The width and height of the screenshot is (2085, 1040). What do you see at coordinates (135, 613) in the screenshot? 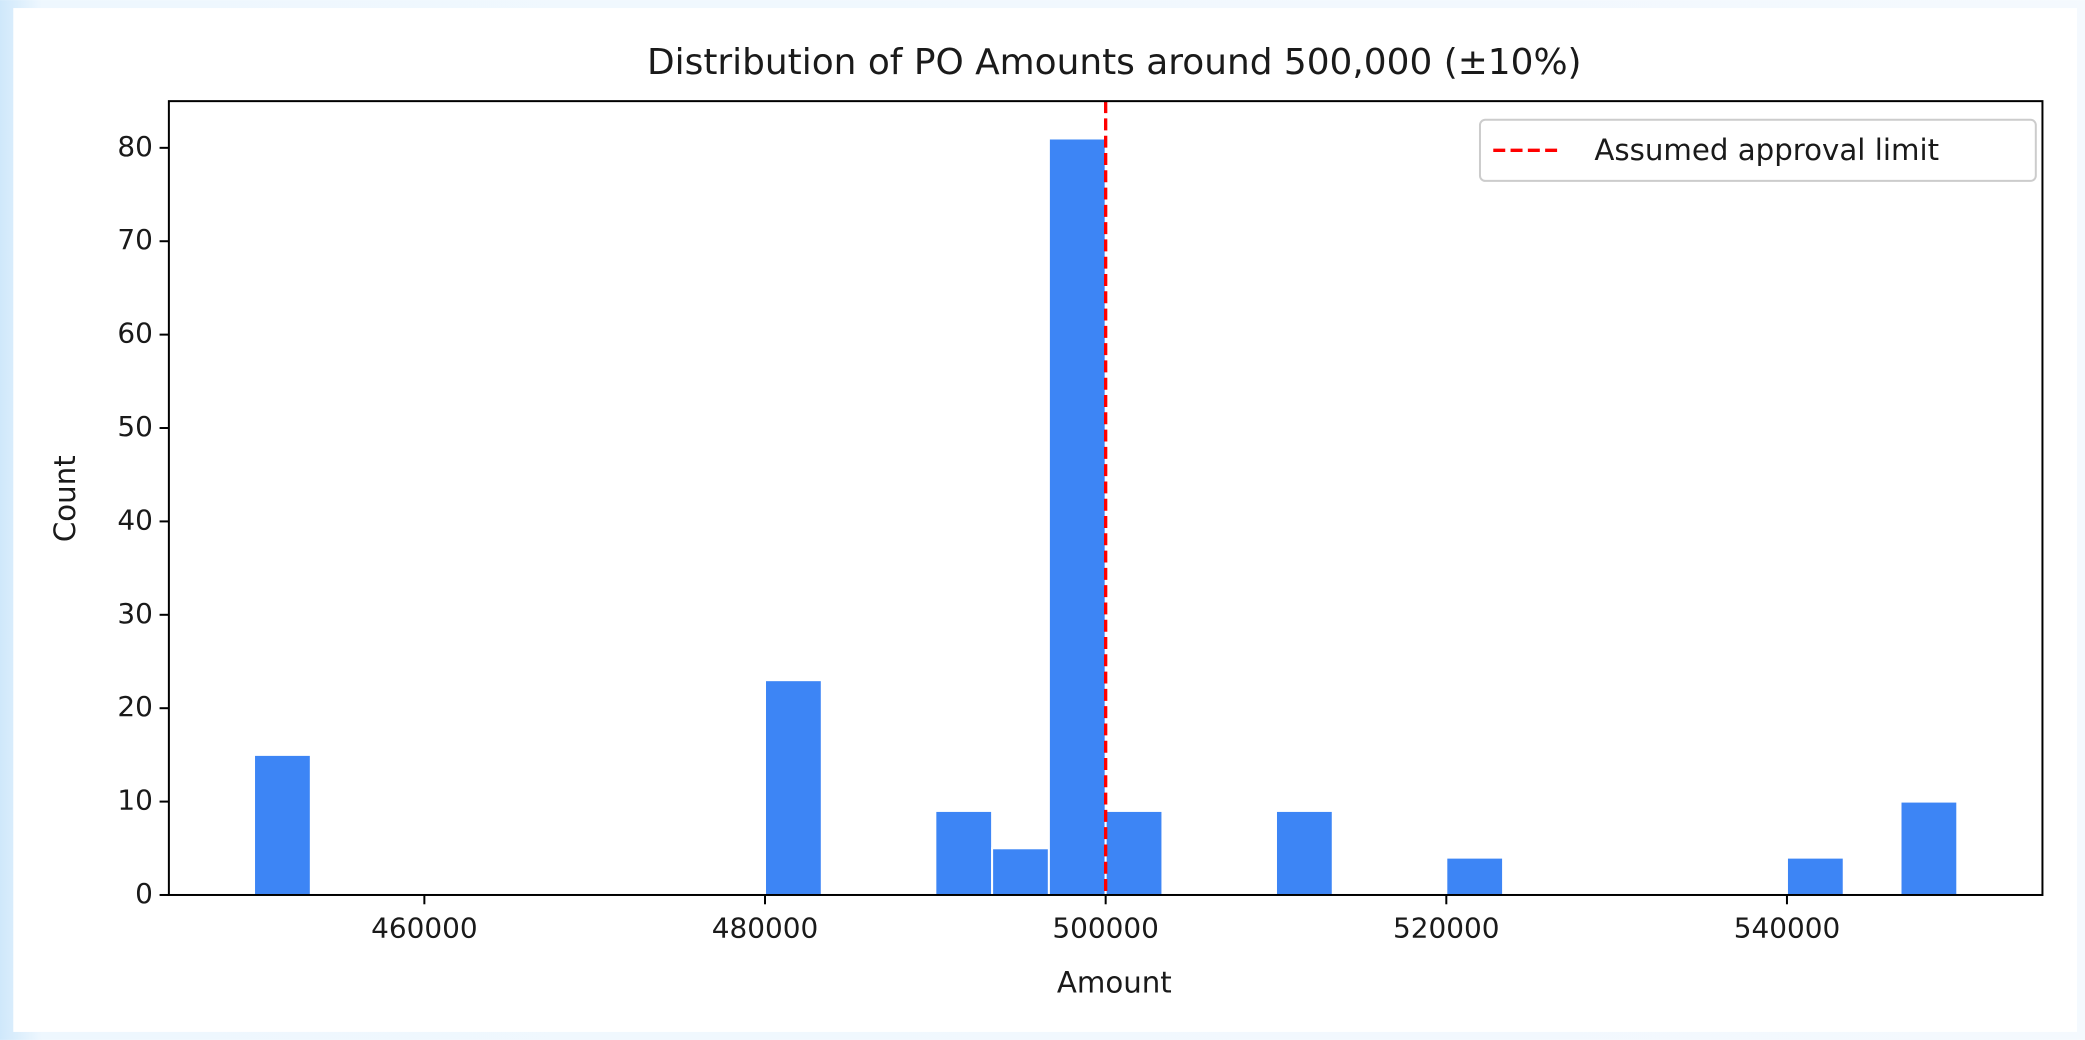
I see `y-tick-label: 30` at bounding box center [135, 613].